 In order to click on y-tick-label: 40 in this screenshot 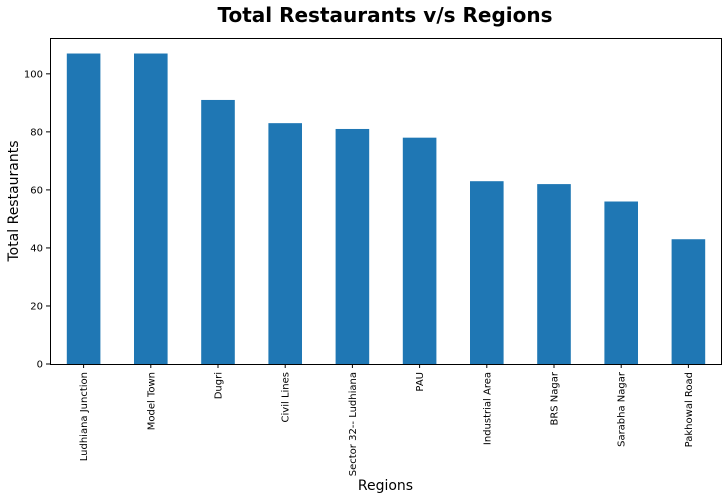, I will do `click(36, 248)`.